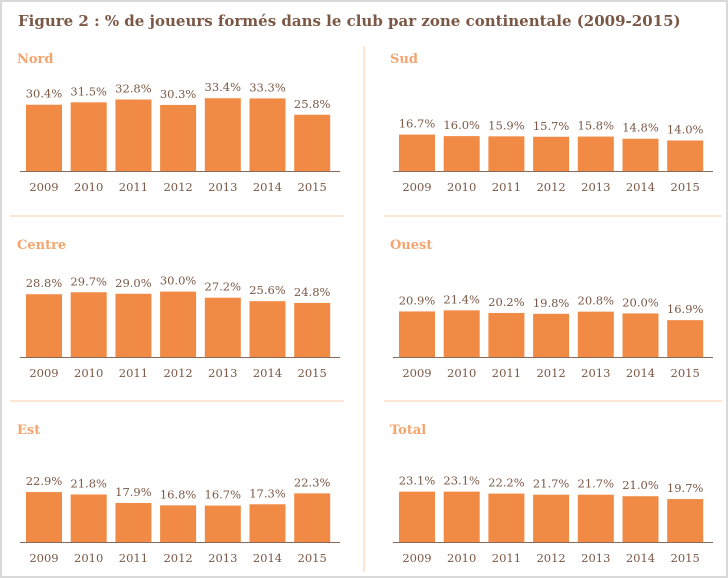 The image size is (728, 578). I want to click on data-label: 22.3%, so click(312, 482).